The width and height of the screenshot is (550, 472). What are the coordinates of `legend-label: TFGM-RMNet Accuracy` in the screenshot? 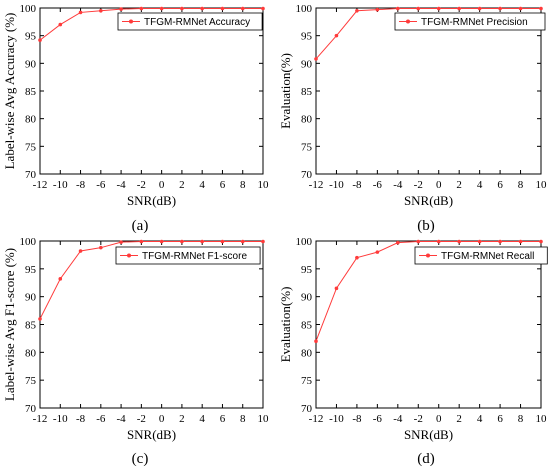 It's located at (197, 22).